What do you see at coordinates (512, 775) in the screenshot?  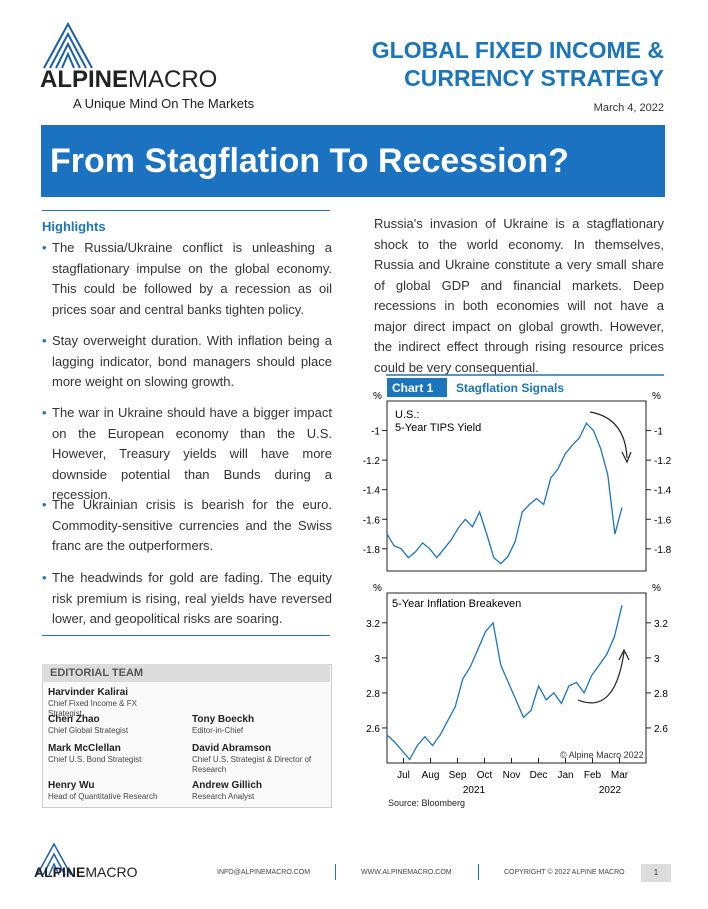 I see `x-tick-label: Nov` at bounding box center [512, 775].